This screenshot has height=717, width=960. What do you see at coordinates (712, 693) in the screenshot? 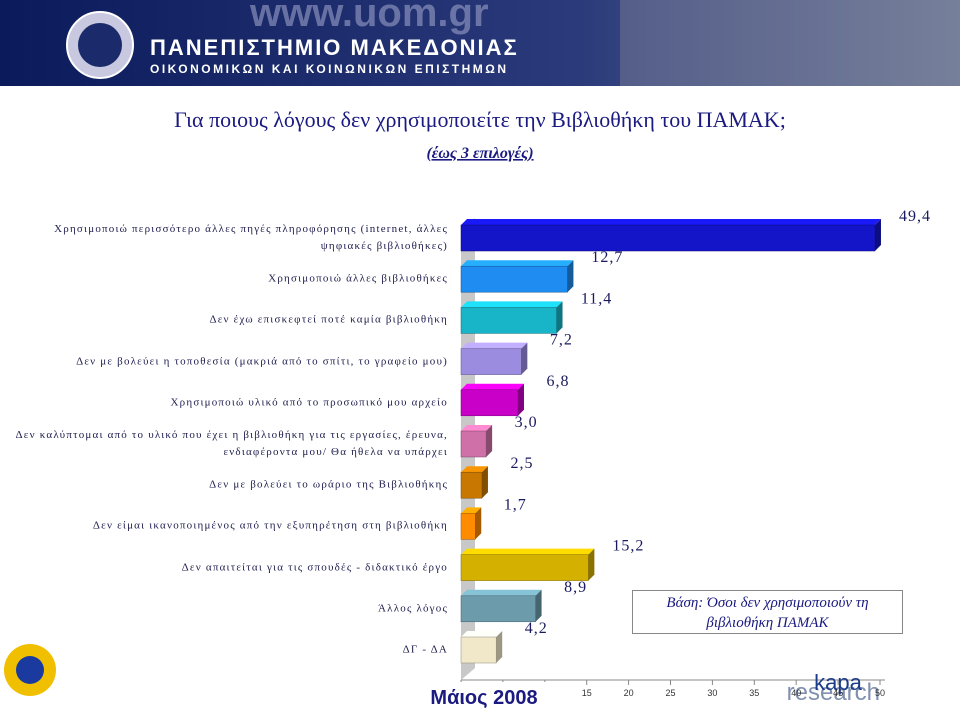
I see `x-tick-label: 30` at bounding box center [712, 693].